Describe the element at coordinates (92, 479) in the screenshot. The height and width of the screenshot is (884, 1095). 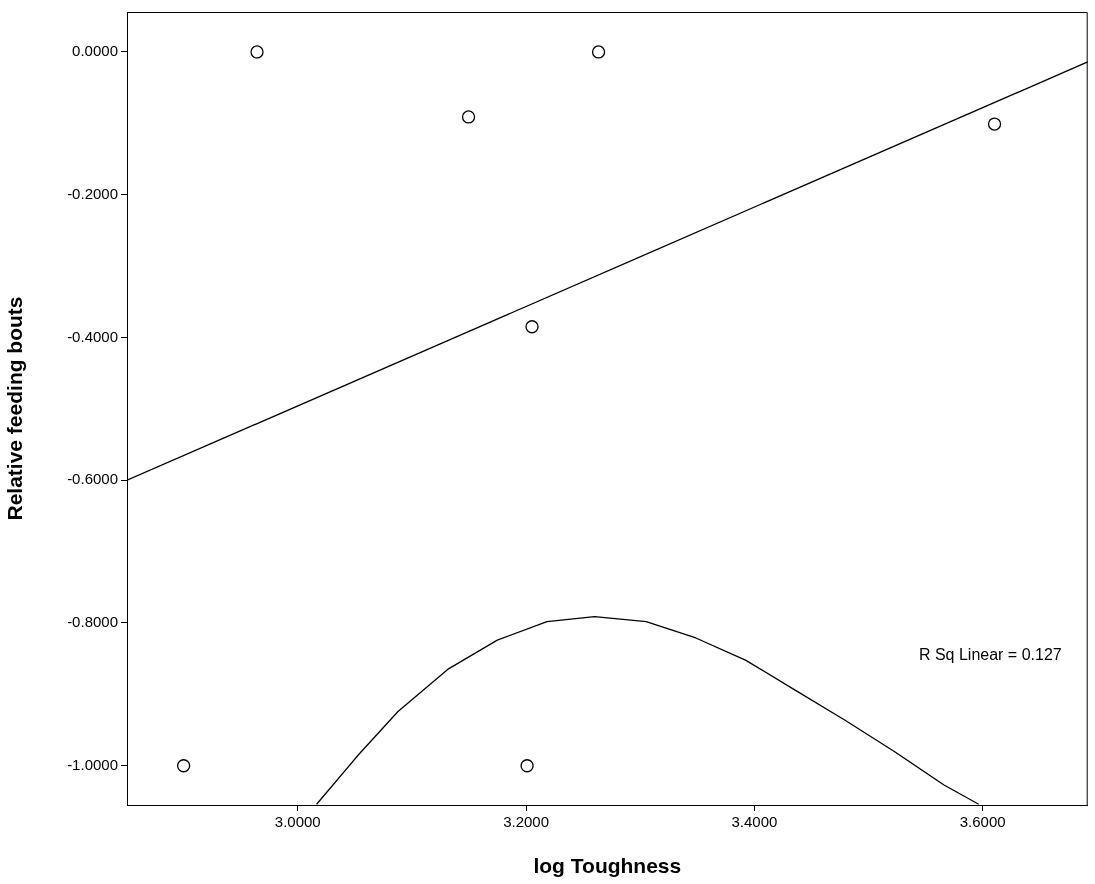
I see `y-tick-label: -0.6000` at that location.